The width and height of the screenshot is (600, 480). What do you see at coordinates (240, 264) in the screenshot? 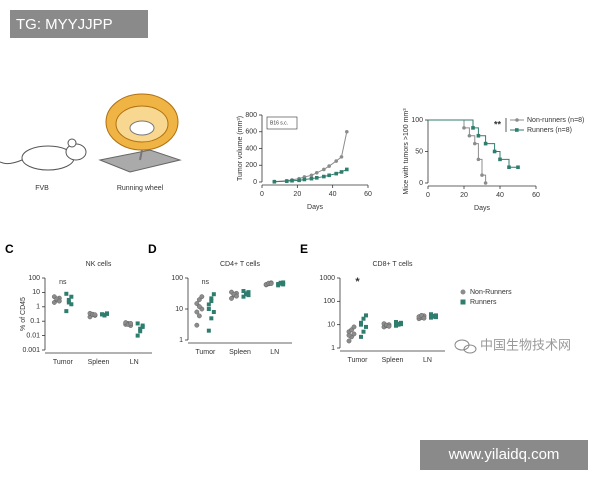
I see `chart-title: CD4+ T cells` at bounding box center [240, 264].